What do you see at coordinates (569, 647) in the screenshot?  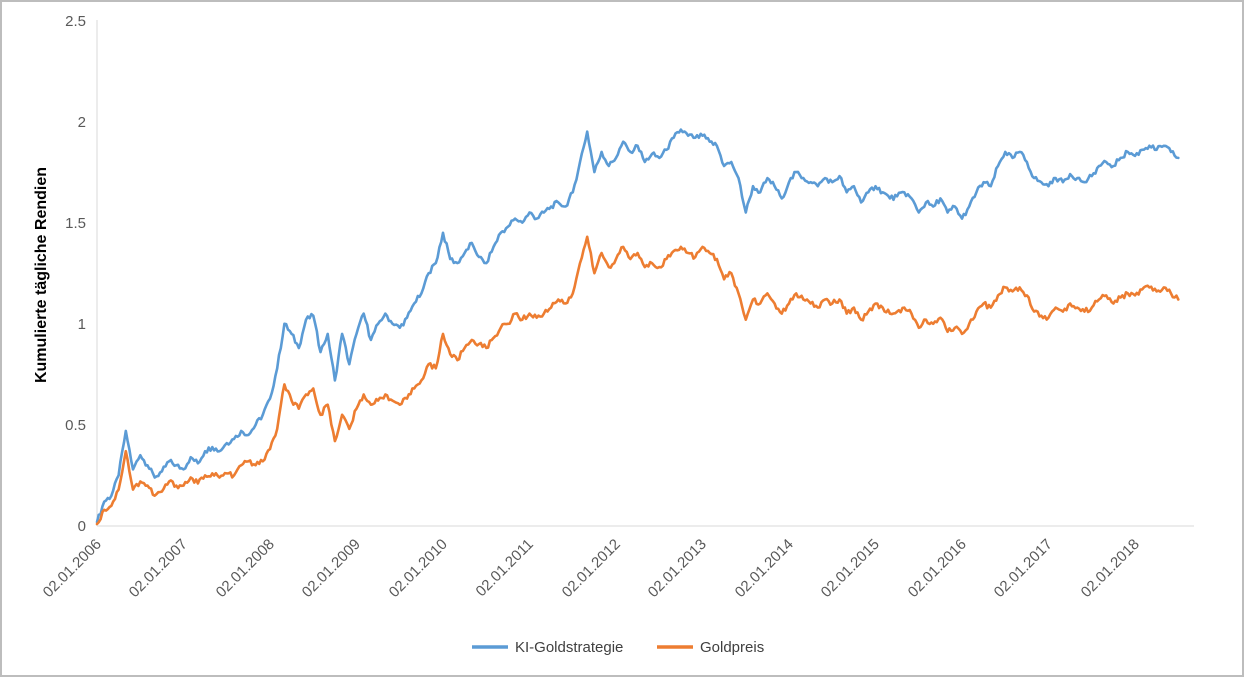 I see `legend-label-ki-goldstrategie: KI-Goldstrategie` at bounding box center [569, 647].